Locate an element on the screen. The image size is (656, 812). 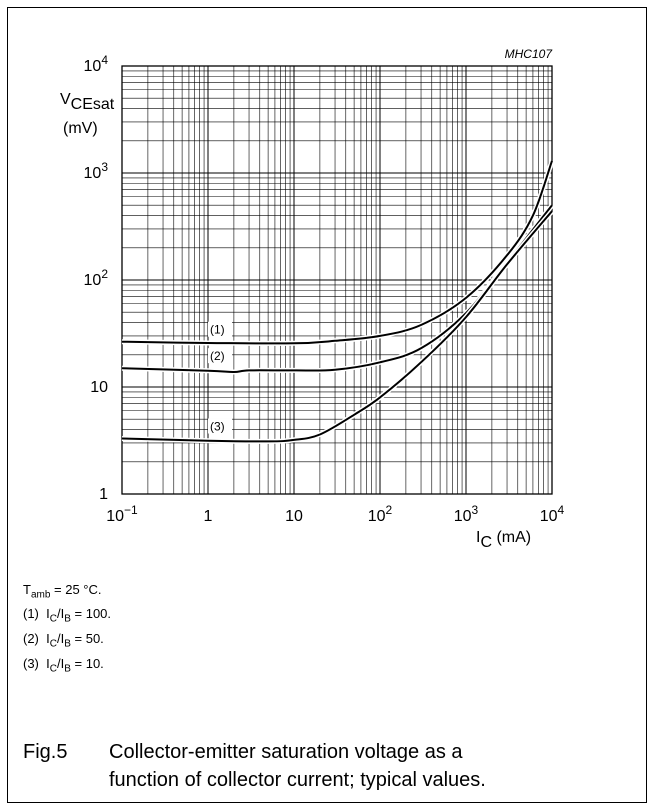
y-axis-label: VCEsat is located at coordinates (87, 102).